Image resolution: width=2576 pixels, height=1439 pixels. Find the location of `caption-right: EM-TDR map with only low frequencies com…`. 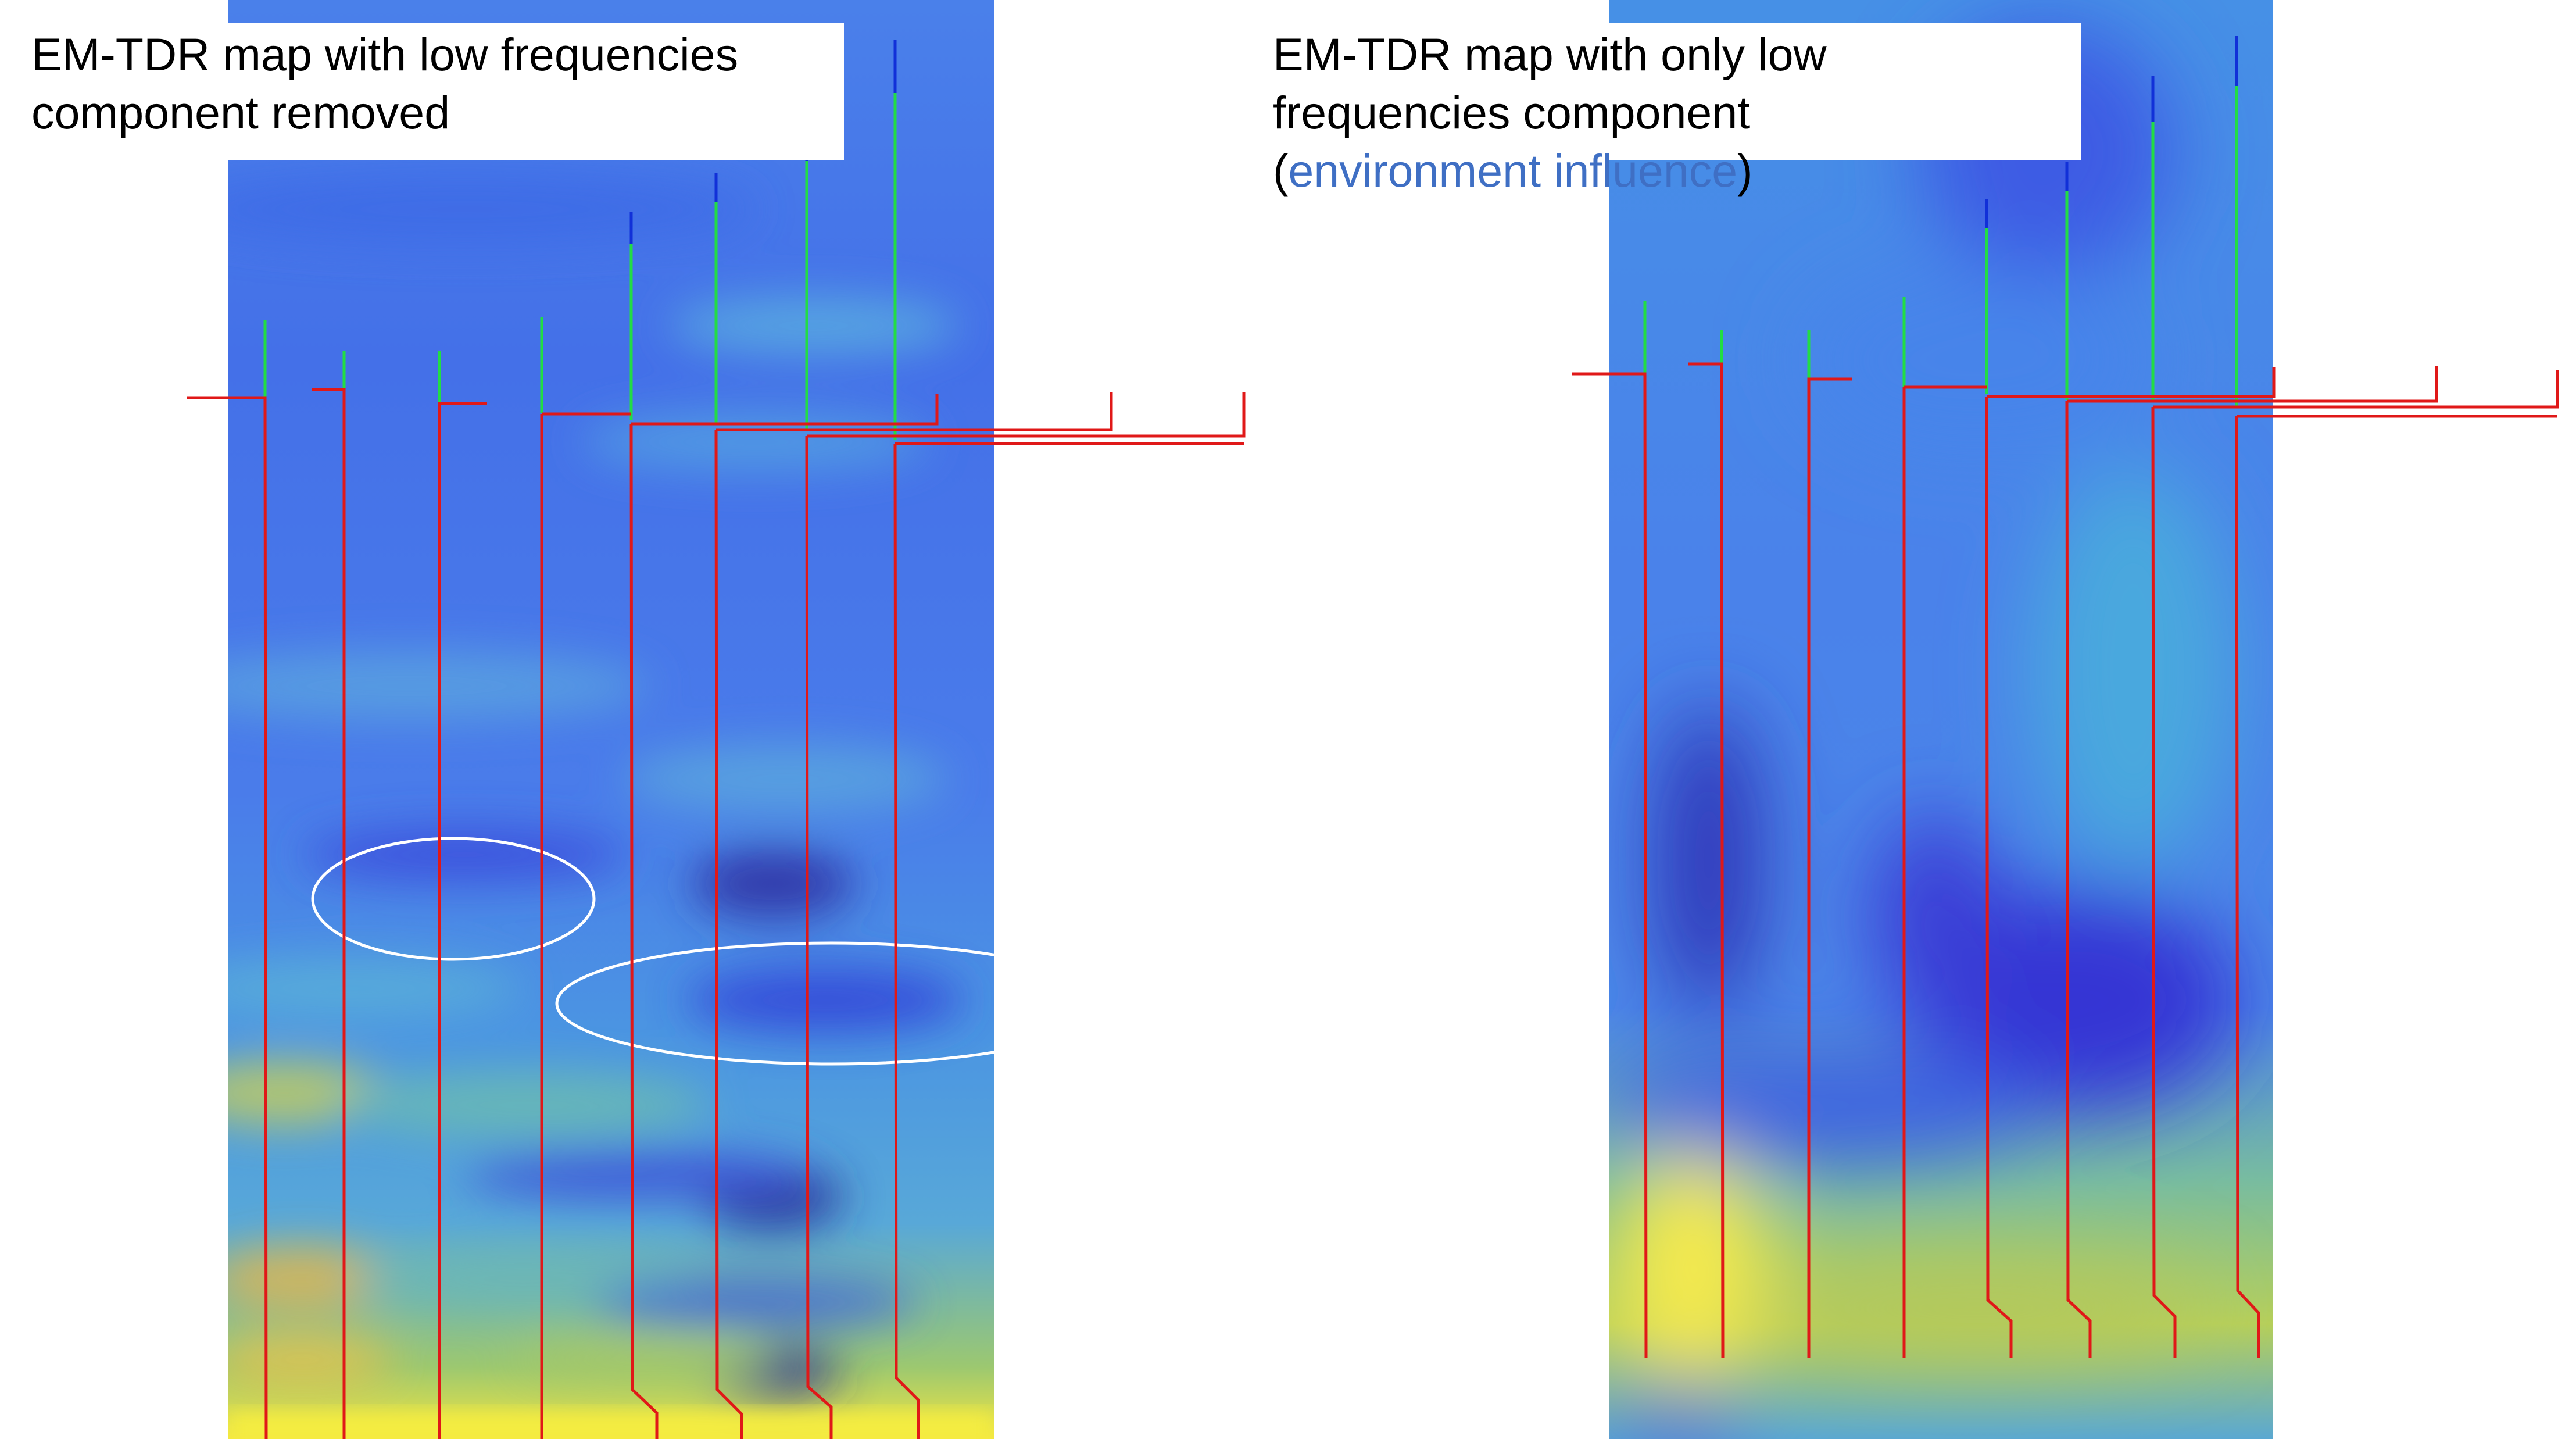

caption-right: EM-TDR map with only low frequencies com… is located at coordinates (1674, 110).